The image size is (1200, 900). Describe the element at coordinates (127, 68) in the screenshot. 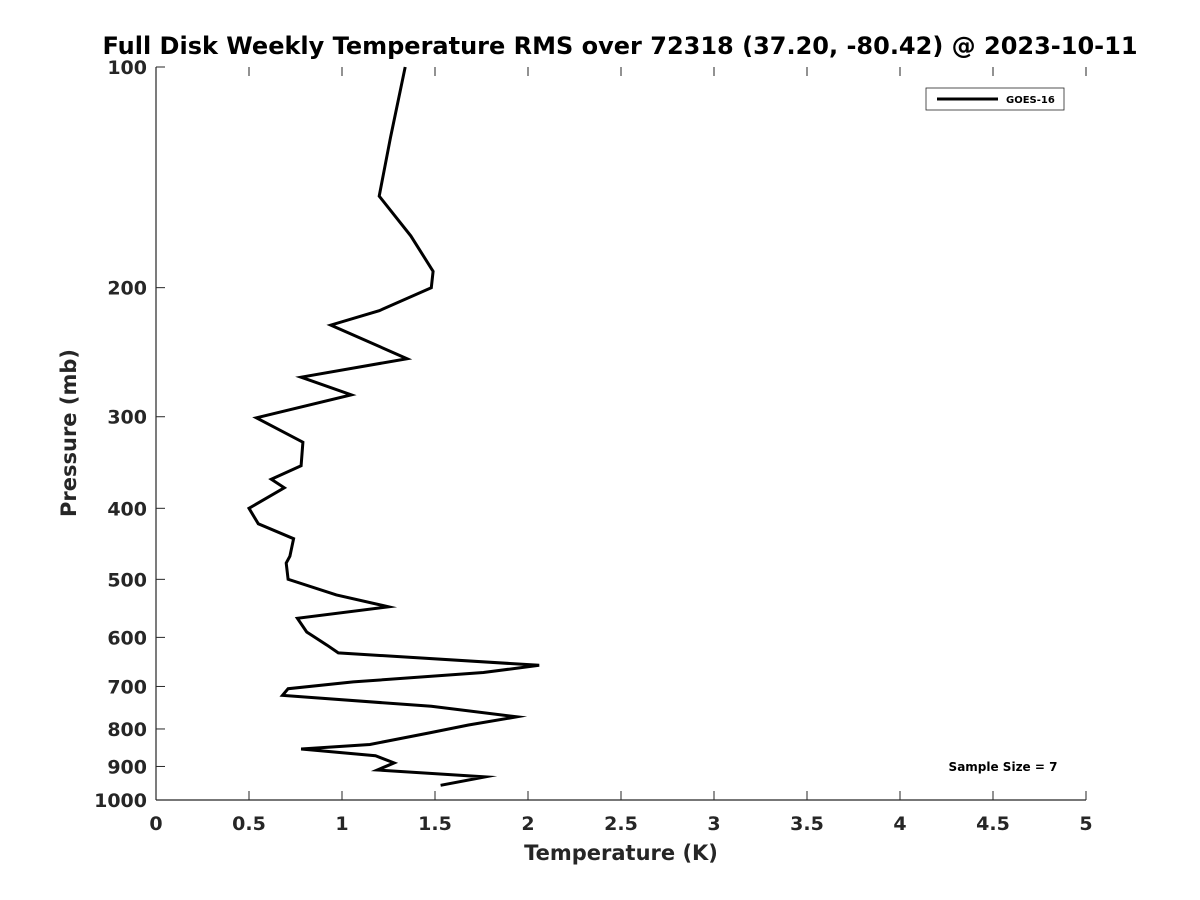

I see `y-tick-label: 100` at that location.